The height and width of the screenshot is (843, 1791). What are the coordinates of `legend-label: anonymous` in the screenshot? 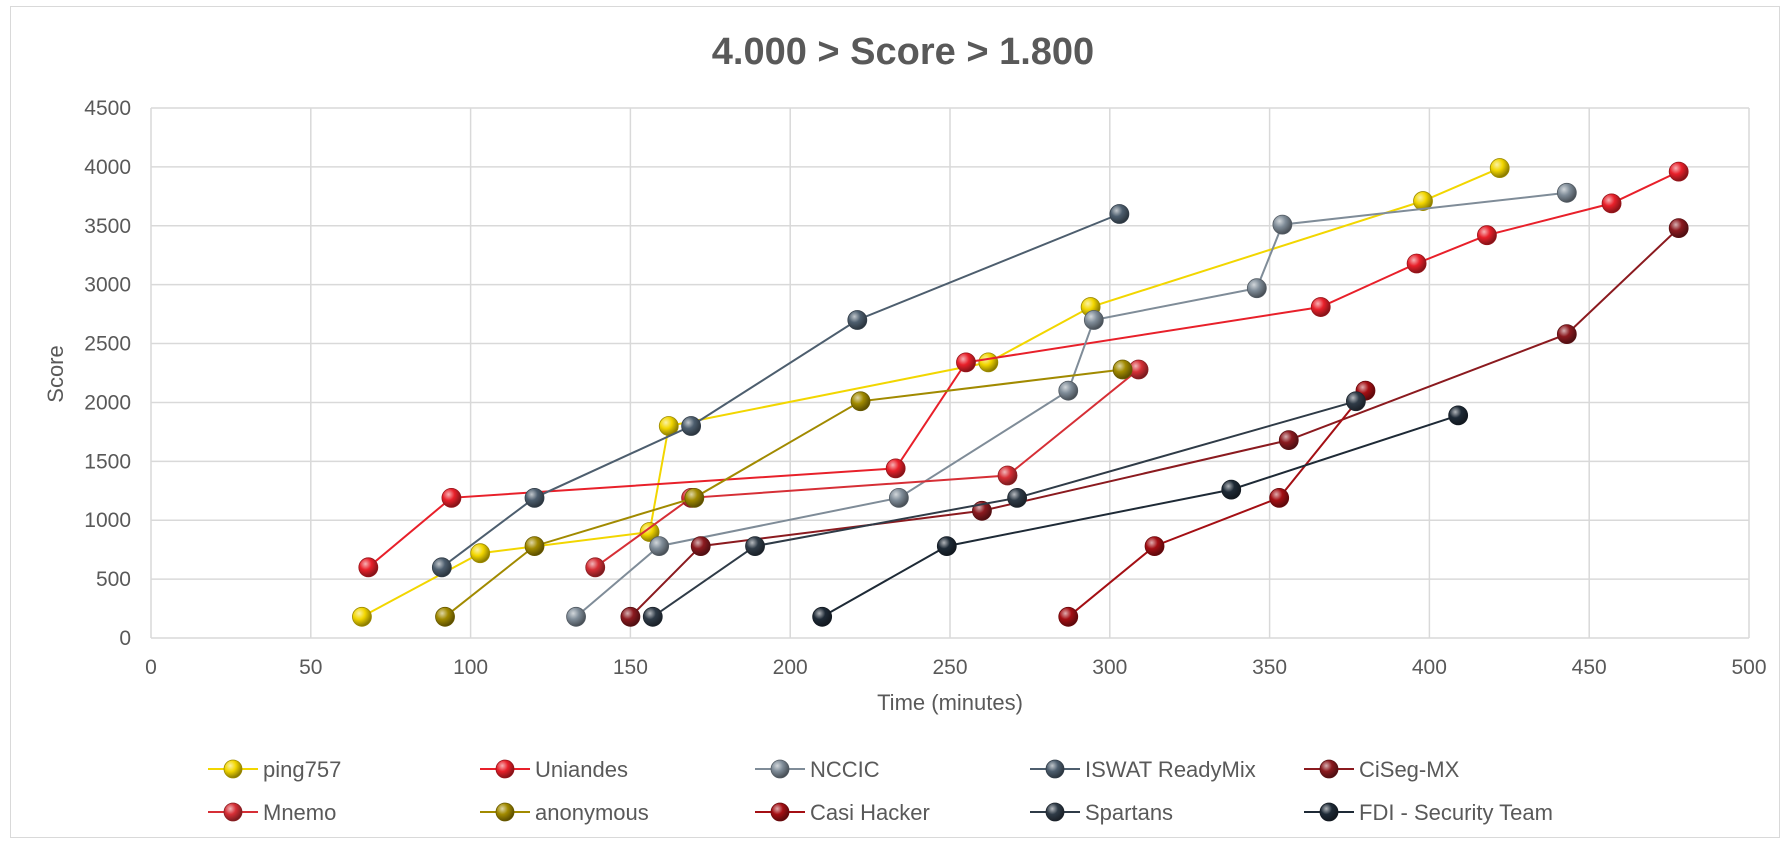 It's located at (592, 812).